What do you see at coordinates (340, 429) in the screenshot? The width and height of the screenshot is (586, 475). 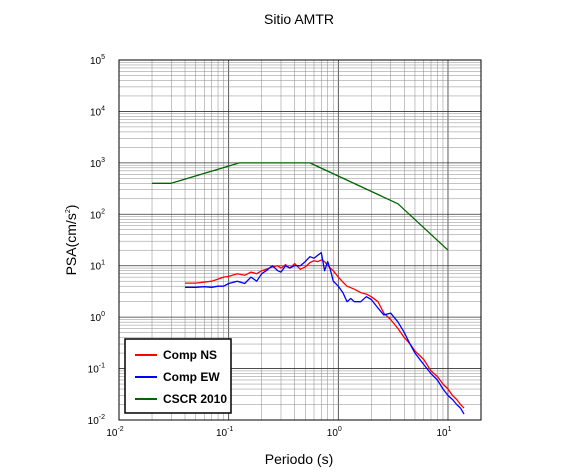 I see `x-tick-exp: 0` at bounding box center [340, 429].